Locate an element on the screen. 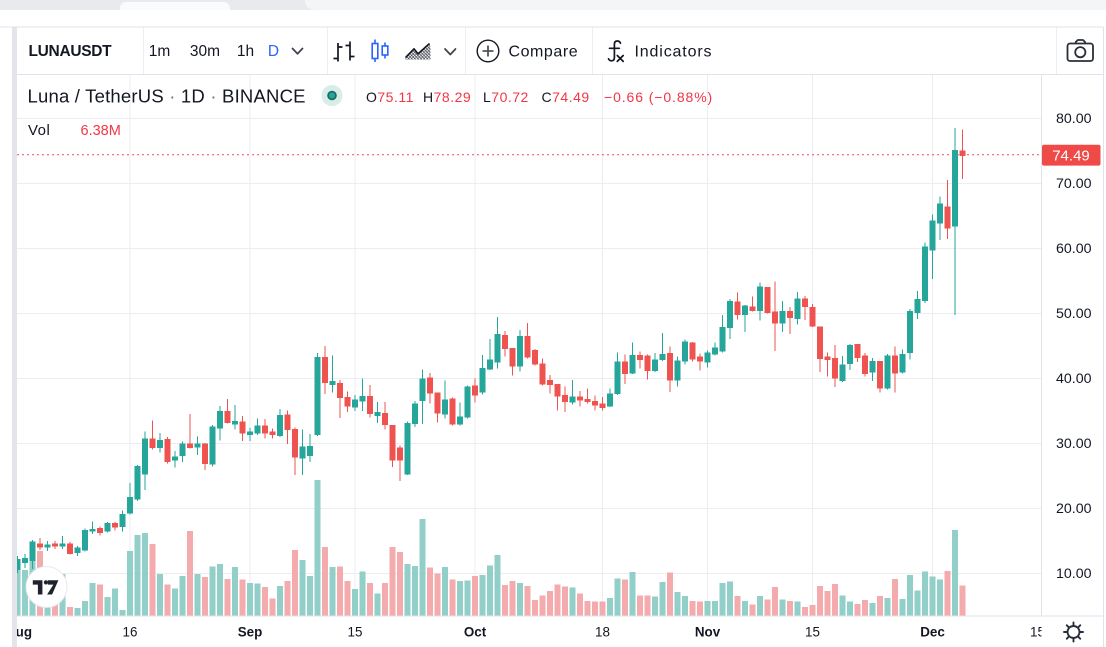 This screenshot has width=1106, height=647. svg-text: Indicators is located at coordinates (674, 51).